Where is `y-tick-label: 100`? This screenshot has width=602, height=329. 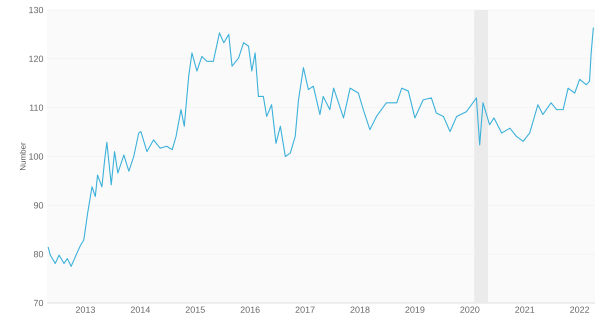 y-tick-label: 100 is located at coordinates (36, 156).